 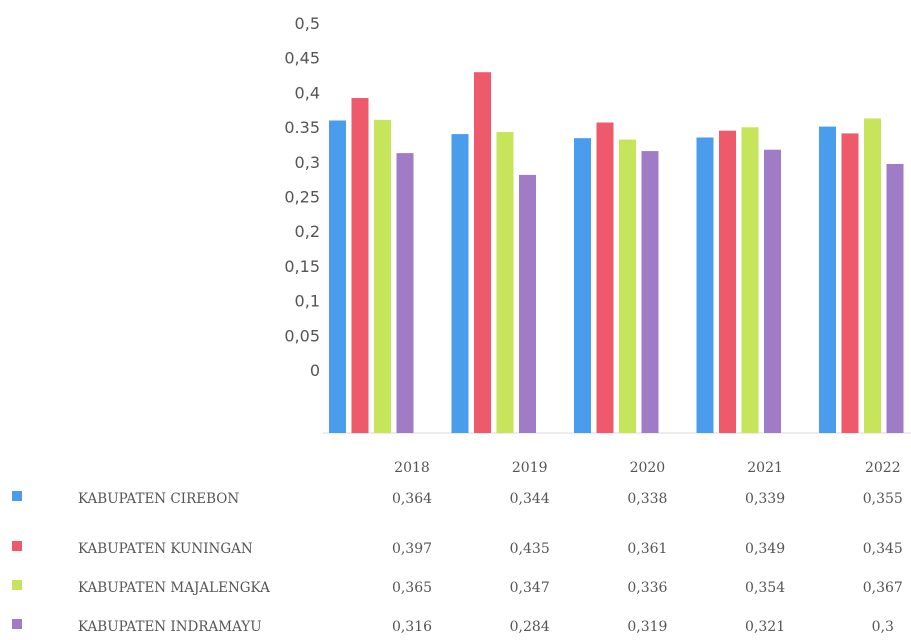 I want to click on y-tick-label: 0,25, so click(x=302, y=197).